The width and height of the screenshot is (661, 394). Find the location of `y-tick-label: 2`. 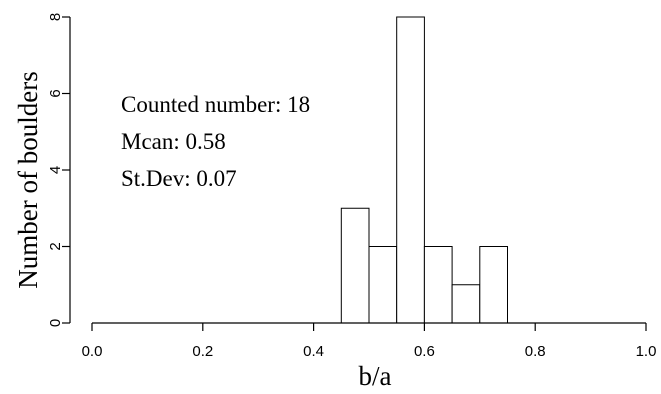

y-tick-label: 2 is located at coordinates (55, 246).